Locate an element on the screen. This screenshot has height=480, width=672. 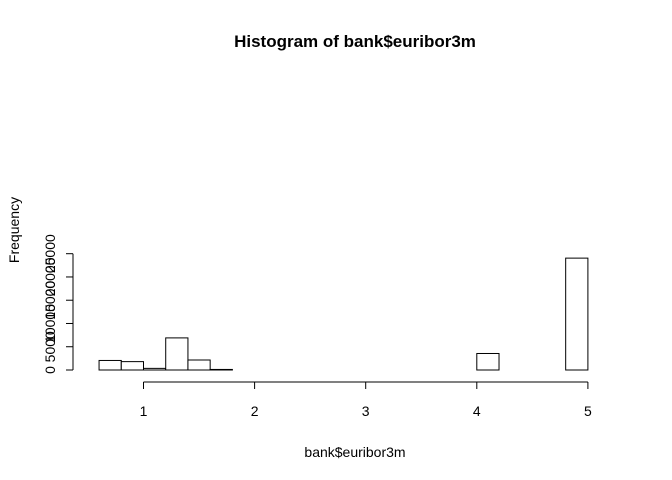
y-axis-label: Frequency is located at coordinates (14, 230).